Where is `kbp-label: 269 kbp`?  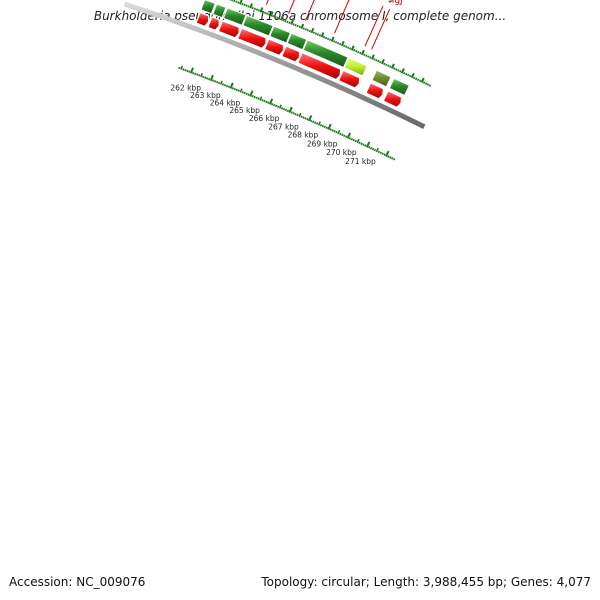
kbp-label: 269 kbp is located at coordinates (322, 143).